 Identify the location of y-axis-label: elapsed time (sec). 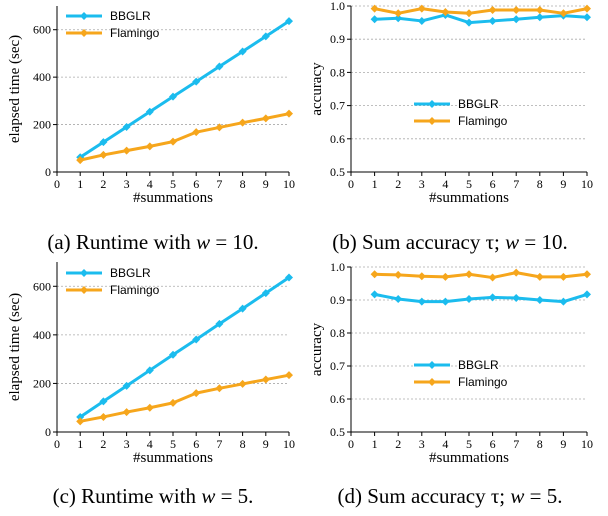
(15, 89).